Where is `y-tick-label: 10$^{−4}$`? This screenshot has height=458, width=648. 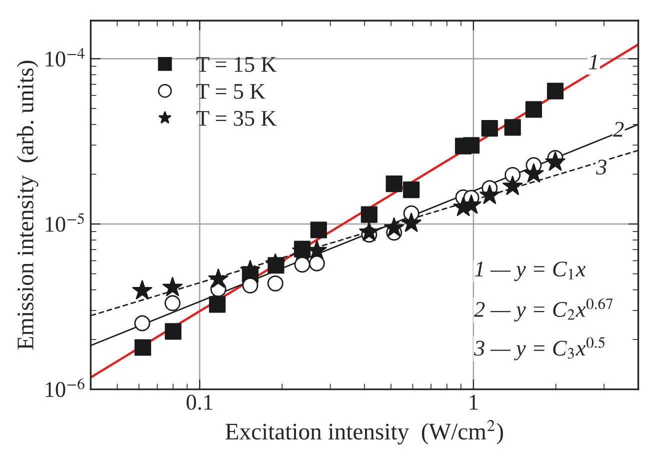
y-tick-label: 10$^{−4}$ is located at coordinates (65, 57).